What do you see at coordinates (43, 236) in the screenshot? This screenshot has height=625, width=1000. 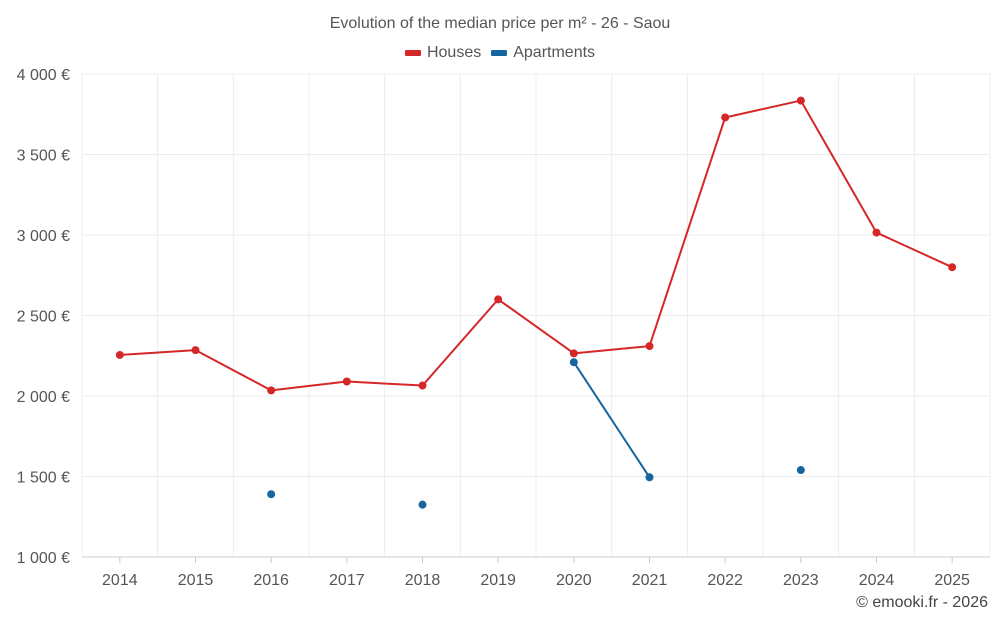 I see `y-tick-label: 3 000 €` at bounding box center [43, 236].